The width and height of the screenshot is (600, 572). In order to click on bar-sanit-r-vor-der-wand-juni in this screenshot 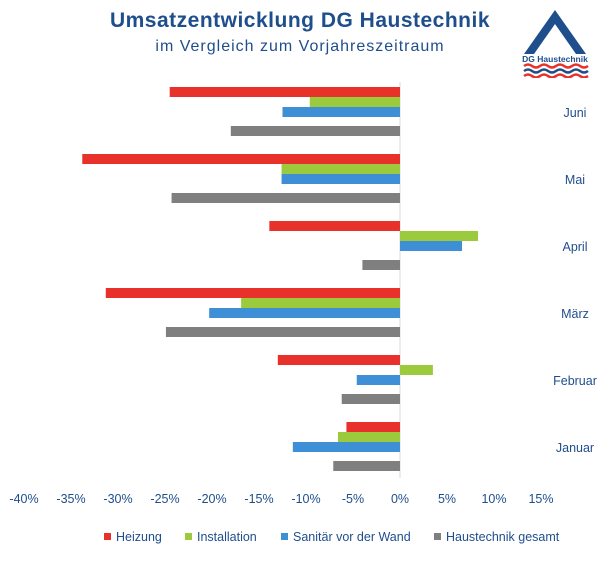, I will do `click(341, 112)`.